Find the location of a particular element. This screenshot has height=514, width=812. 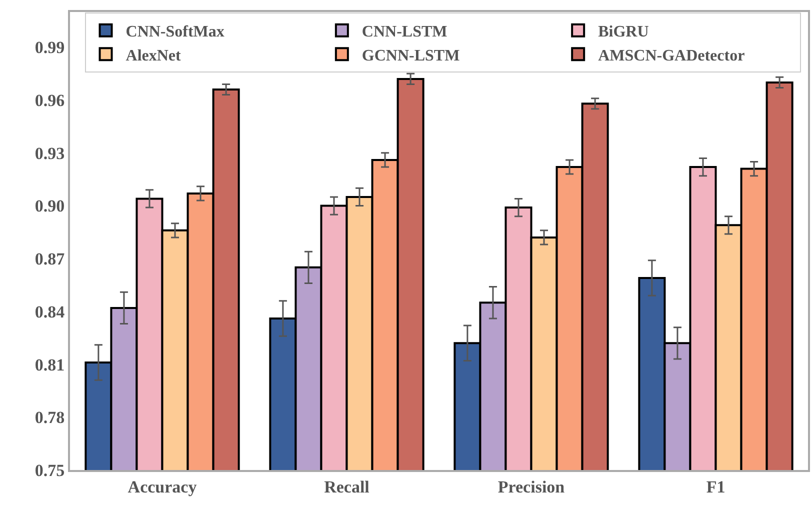

y-tick-label: 0.81 is located at coordinates (49, 364).